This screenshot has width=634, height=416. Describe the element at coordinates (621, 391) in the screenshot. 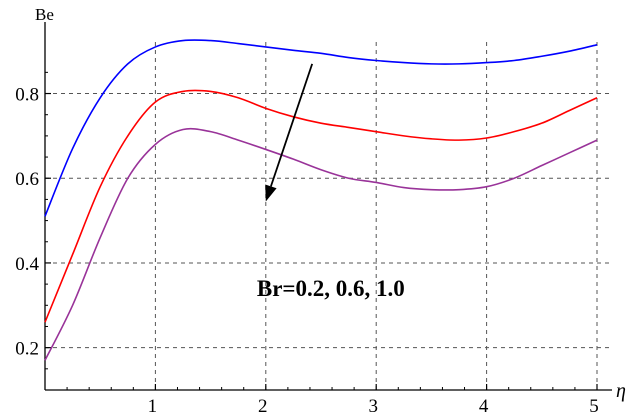

I see `x-axis-title: η` at that location.